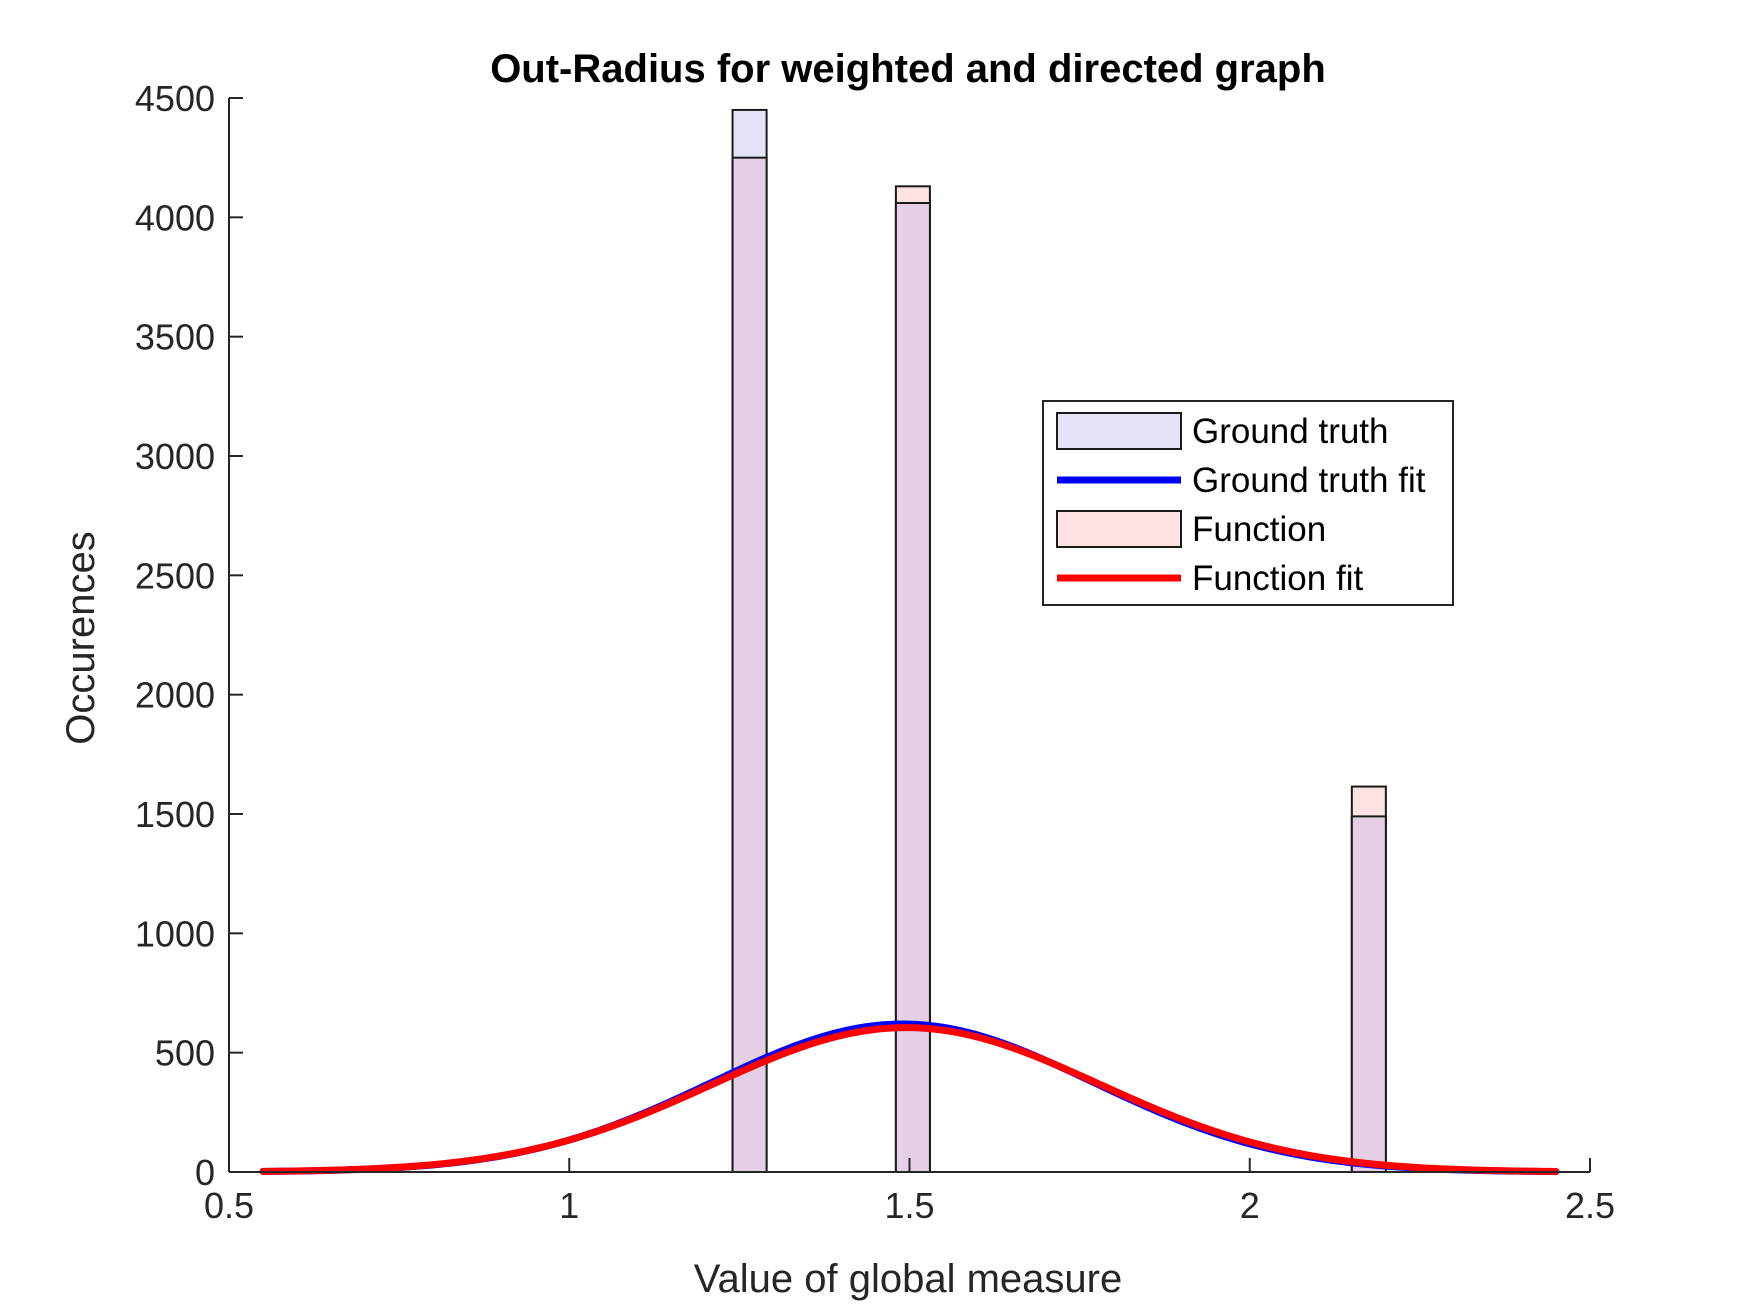 The height and width of the screenshot is (1313, 1750). What do you see at coordinates (175, 575) in the screenshot?
I see `y-tick-label: 2500` at bounding box center [175, 575].